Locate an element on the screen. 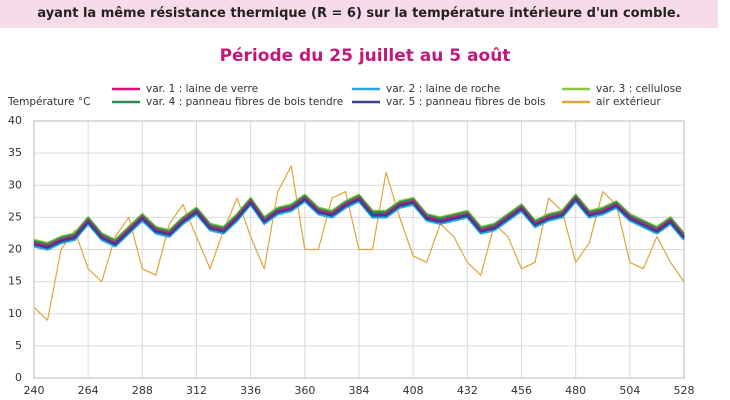  legend-label: var. 3 : cellulose is located at coordinates (639, 89).